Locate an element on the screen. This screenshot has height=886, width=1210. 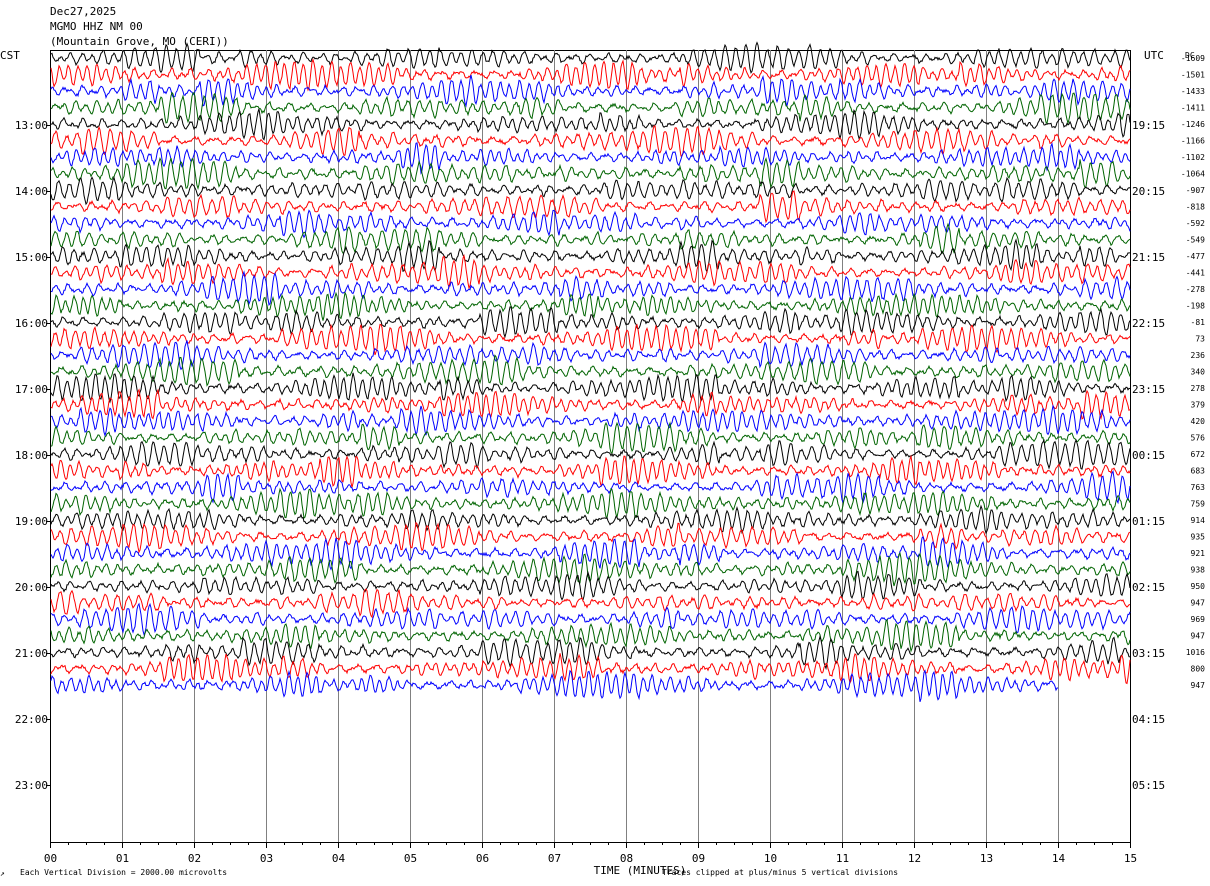
dc-offset-label: -1609 is located at coordinates (1193, 58).